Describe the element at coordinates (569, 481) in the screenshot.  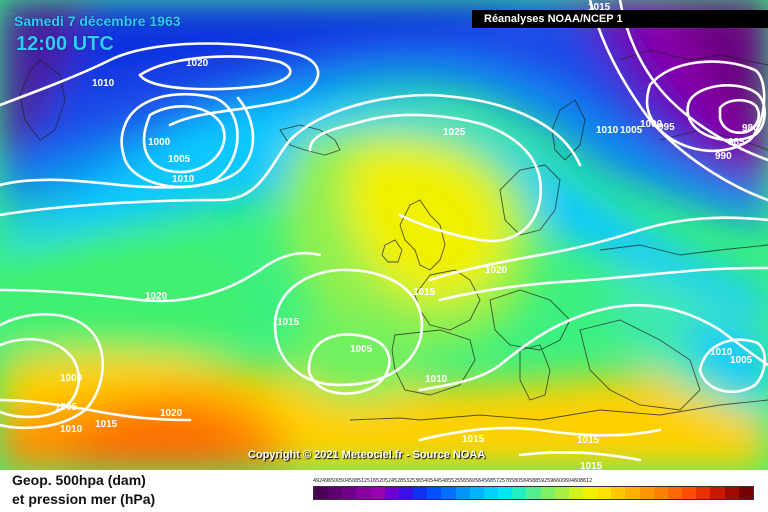
I see `color-scale-tick-label: 604` at that location.